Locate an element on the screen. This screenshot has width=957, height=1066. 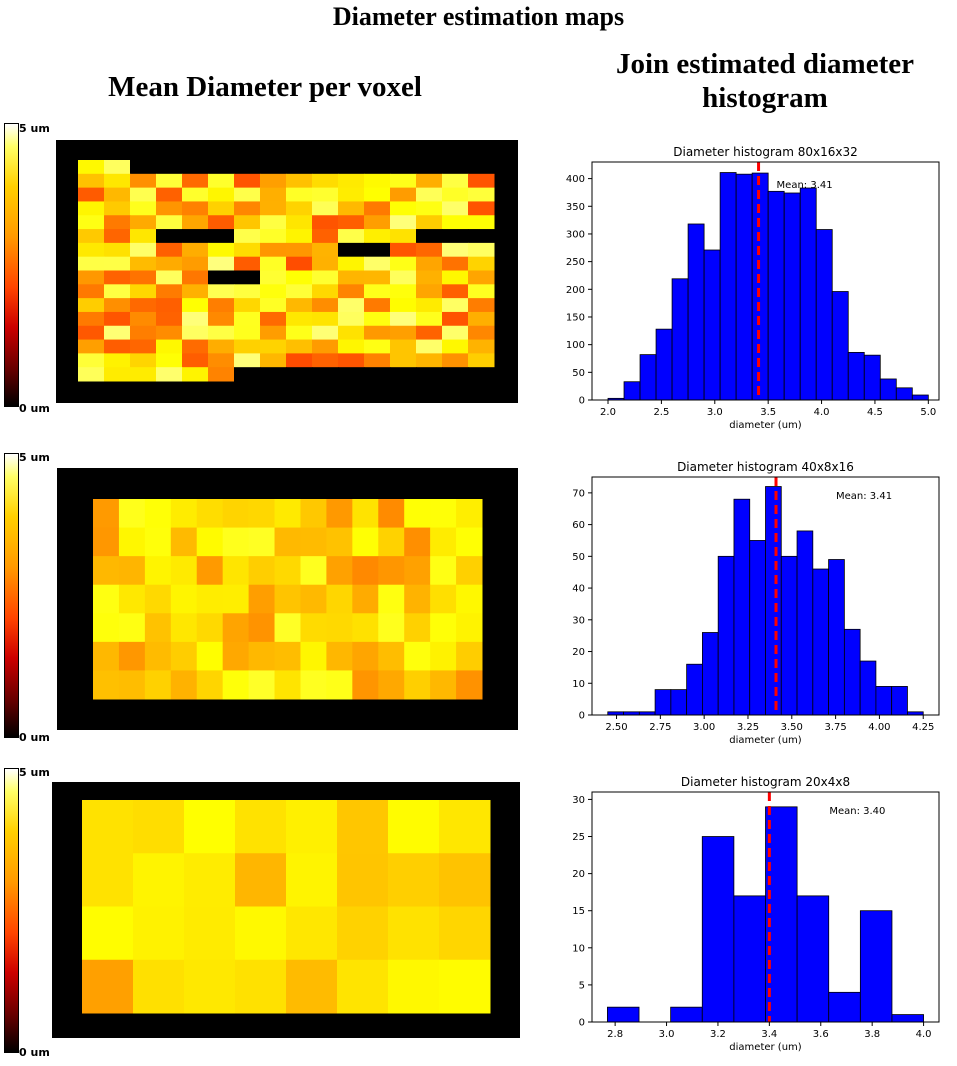
y-tick-label: 0 is located at coordinates (582, 716).